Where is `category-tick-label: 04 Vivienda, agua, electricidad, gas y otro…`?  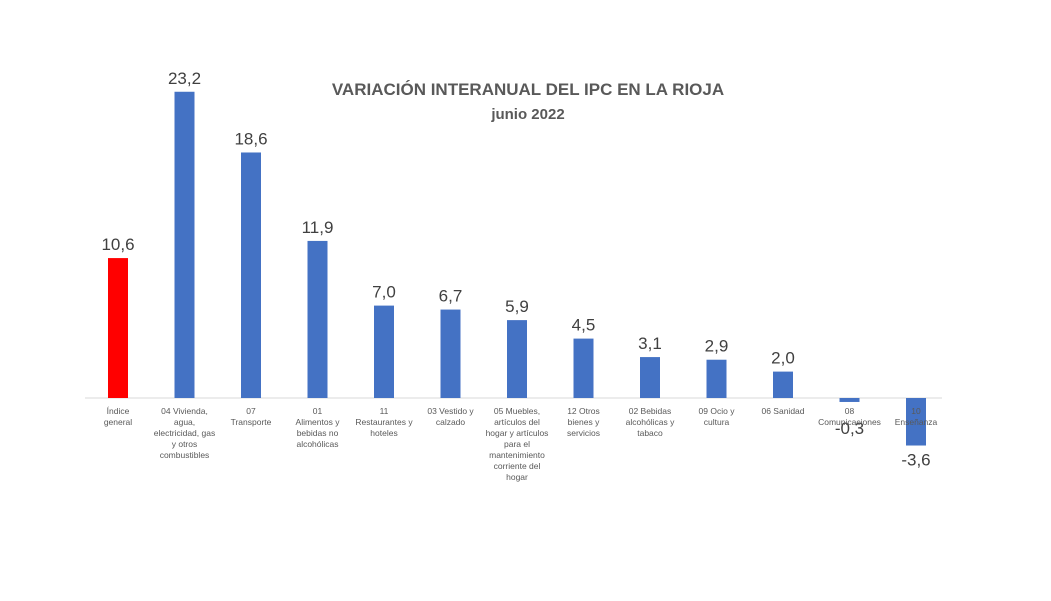
category-tick-label: 04 Vivienda, agua, electricidad, gas y otro… is located at coordinates (184, 433).